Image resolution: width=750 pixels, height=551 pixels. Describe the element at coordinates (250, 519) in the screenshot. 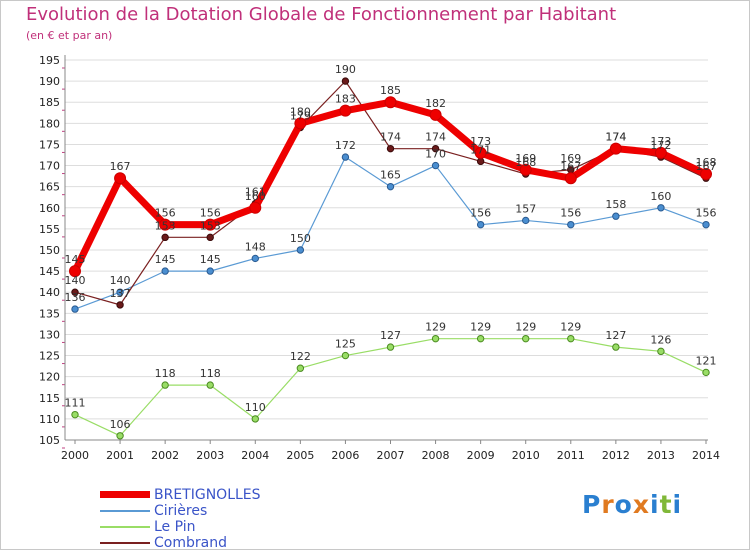

I see `legend: BRETIGNOLLES Cirières Le Pin Combrand` at that location.